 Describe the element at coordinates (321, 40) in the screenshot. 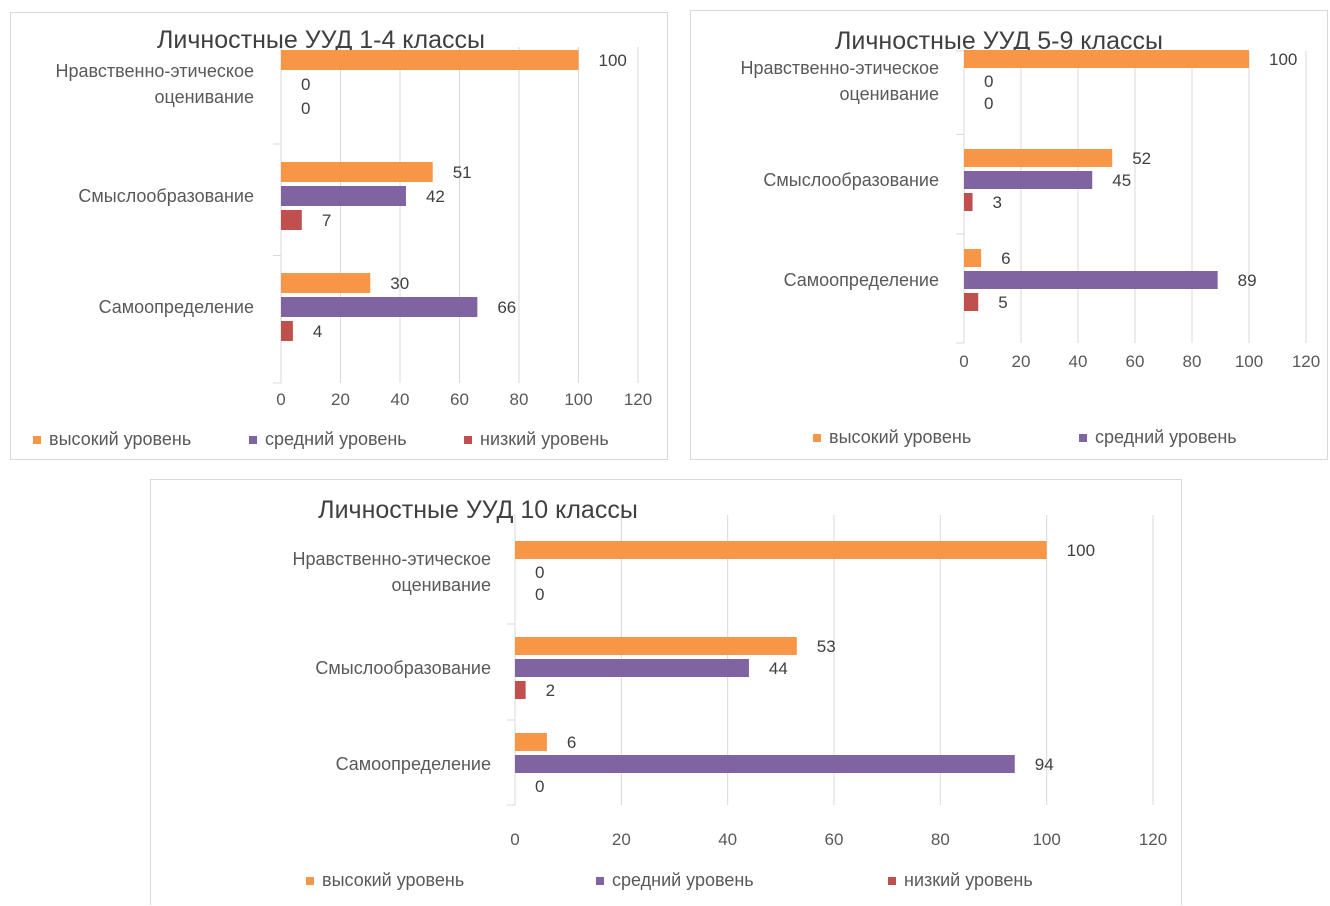

I see `chart-title: Личностные УУД 1-4 классы` at that location.